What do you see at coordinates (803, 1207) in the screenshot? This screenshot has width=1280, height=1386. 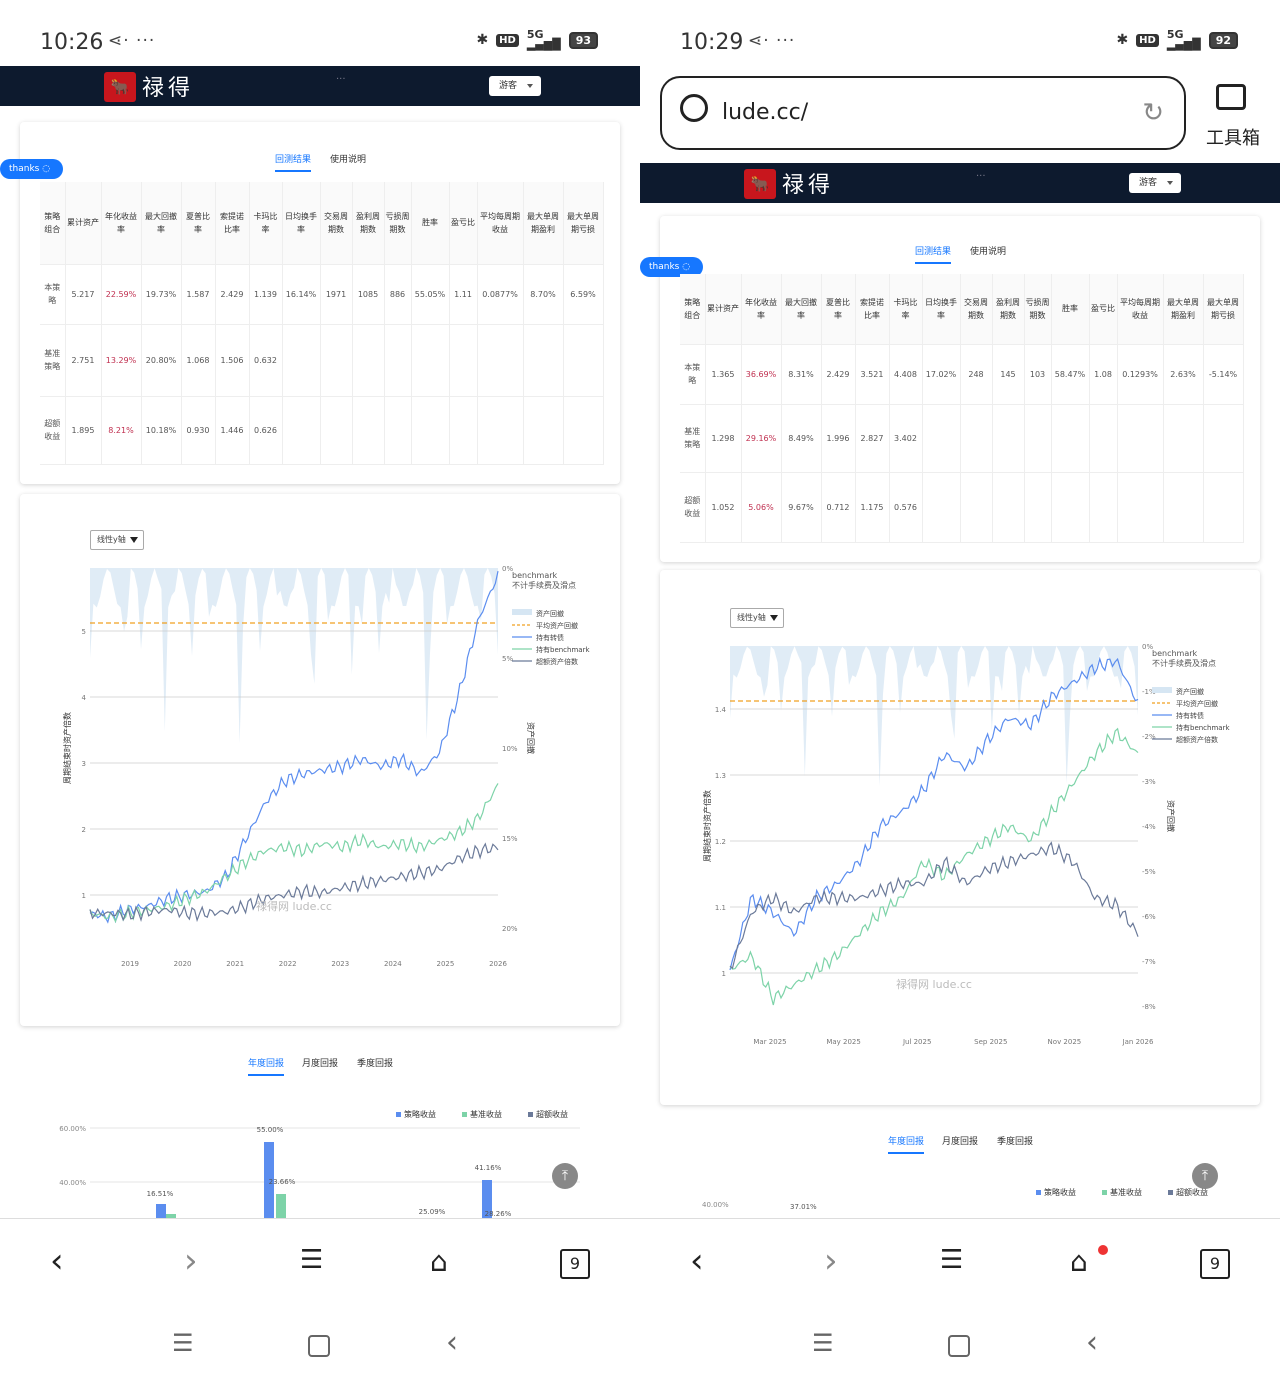 I see `bar-value-label: 37.01%` at bounding box center [803, 1207].